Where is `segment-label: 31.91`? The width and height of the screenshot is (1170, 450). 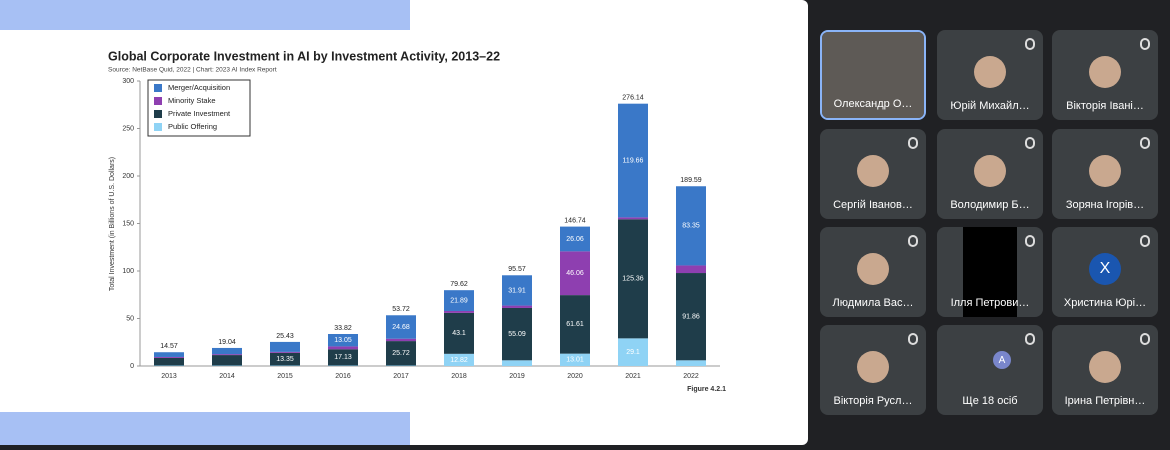 segment-label: 31.91 is located at coordinates (517, 290).